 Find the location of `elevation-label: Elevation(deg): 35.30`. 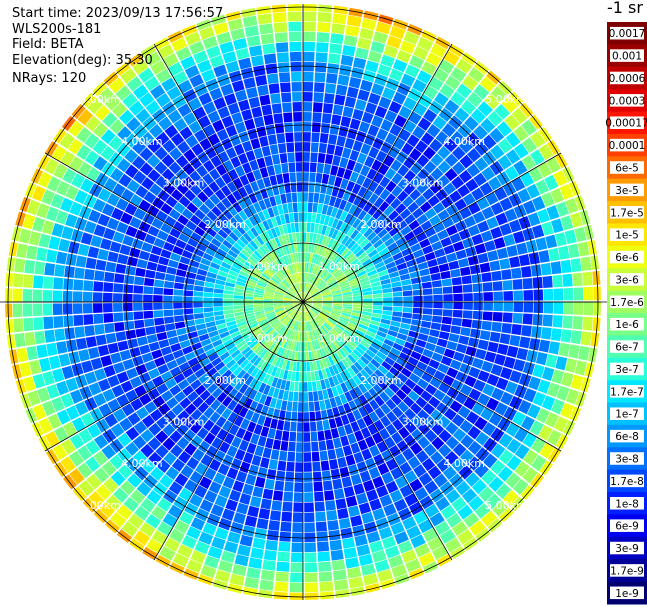

elevation-label: Elevation(deg): 35.30 is located at coordinates (82, 60).